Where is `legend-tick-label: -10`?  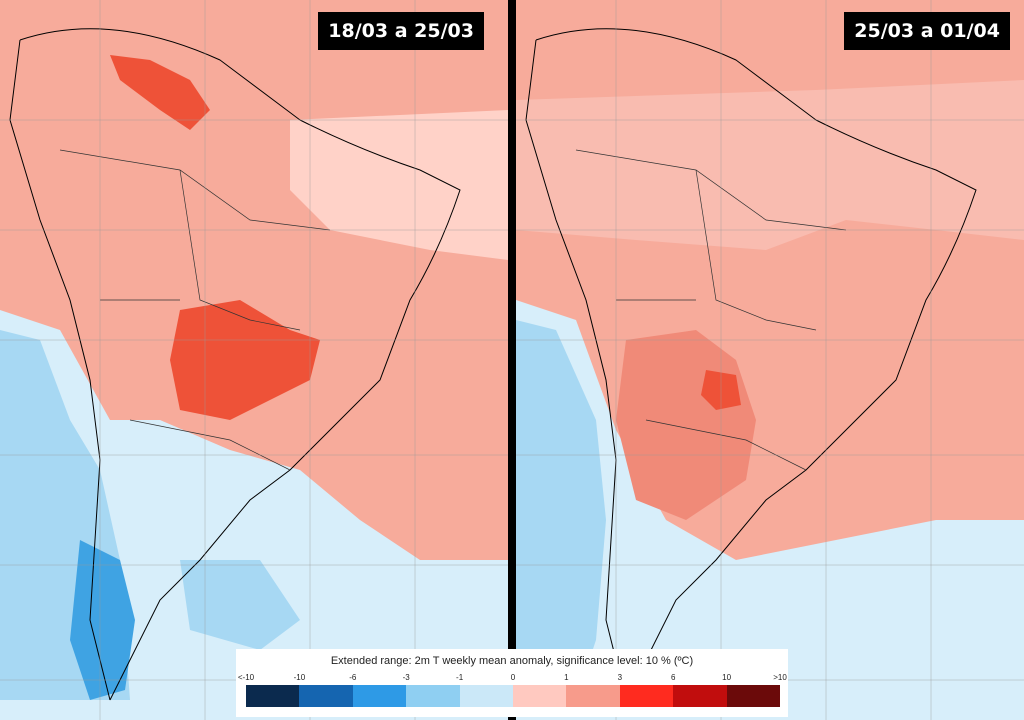 legend-tick-label: -10 is located at coordinates (299, 677).